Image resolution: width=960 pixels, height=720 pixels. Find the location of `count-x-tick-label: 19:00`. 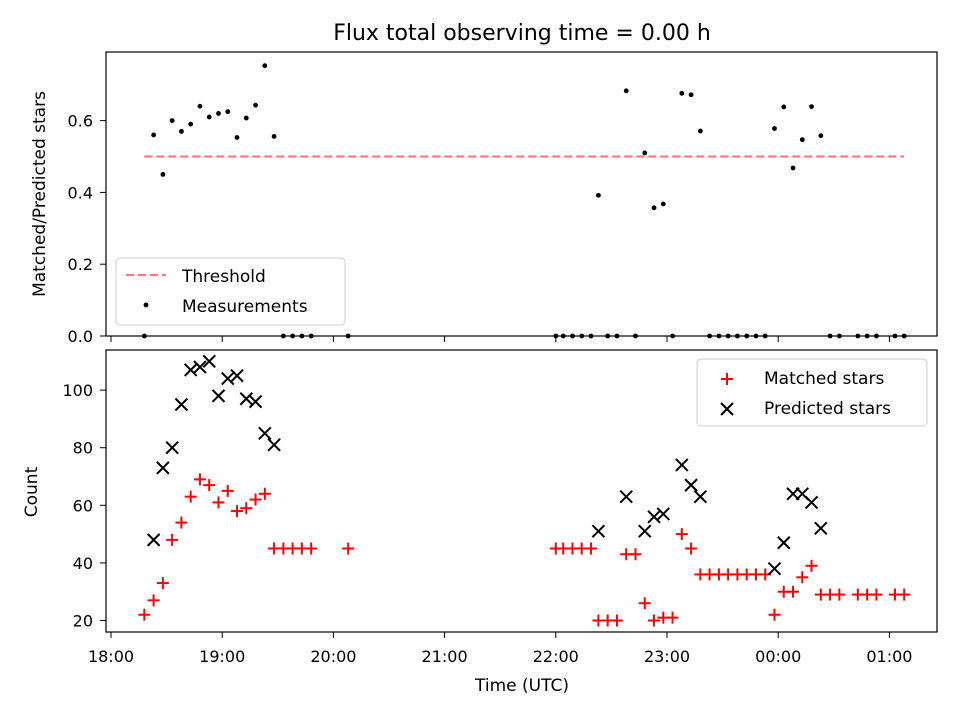

count-x-tick-label: 19:00 is located at coordinates (222, 656).